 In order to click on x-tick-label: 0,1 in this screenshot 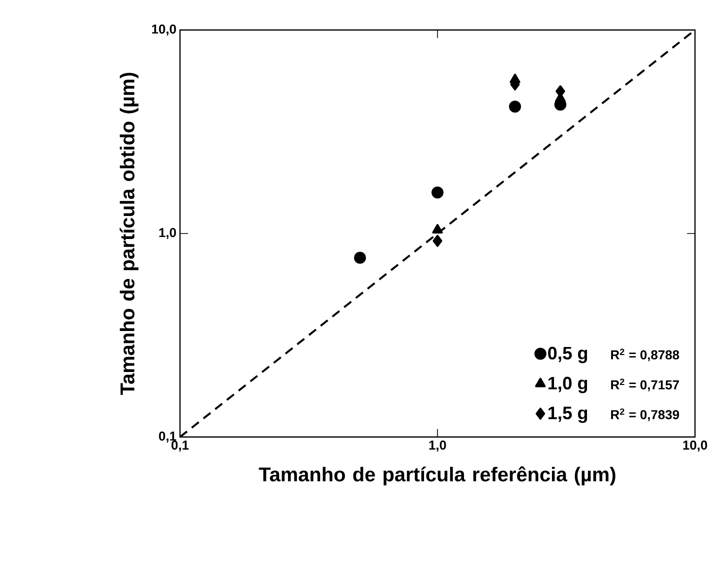, I will do `click(180, 446)`.